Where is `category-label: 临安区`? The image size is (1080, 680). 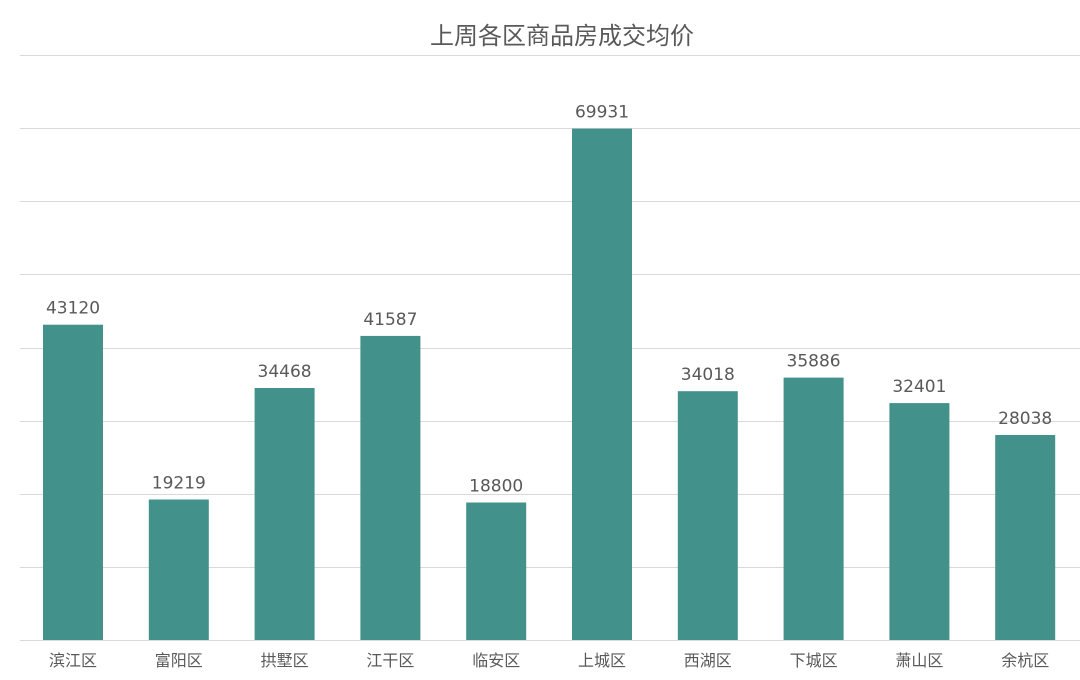 category-label: 临安区 is located at coordinates (496, 660).